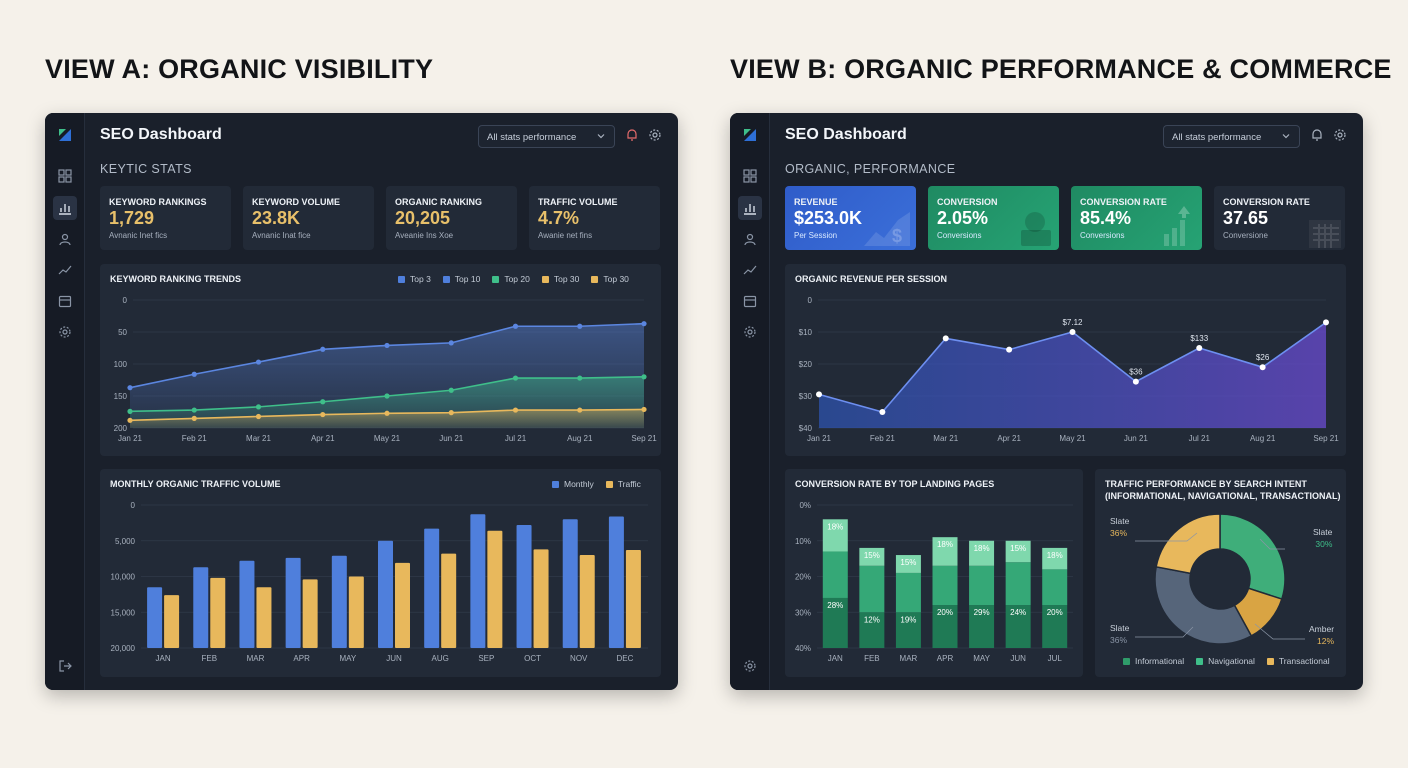 This screenshot has width=1408, height=768. What do you see at coordinates (65, 135) in the screenshot?
I see `logo-icon` at bounding box center [65, 135].